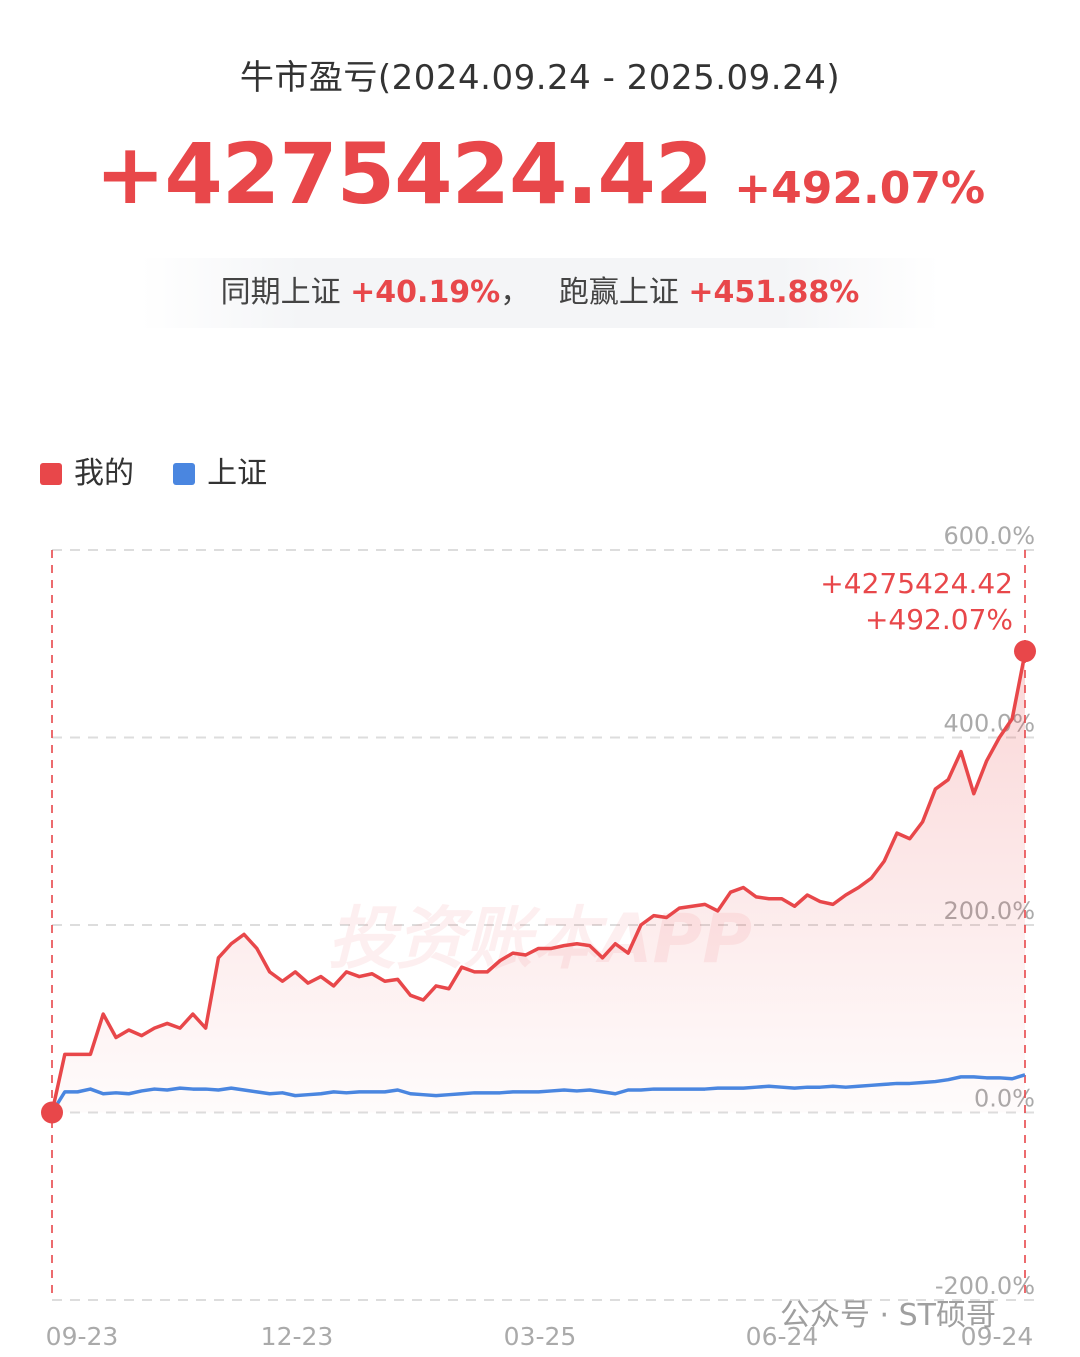  What do you see at coordinates (916, 583) in the screenshot?
I see `end-annotation-amount: +4275424.42` at bounding box center [916, 583].